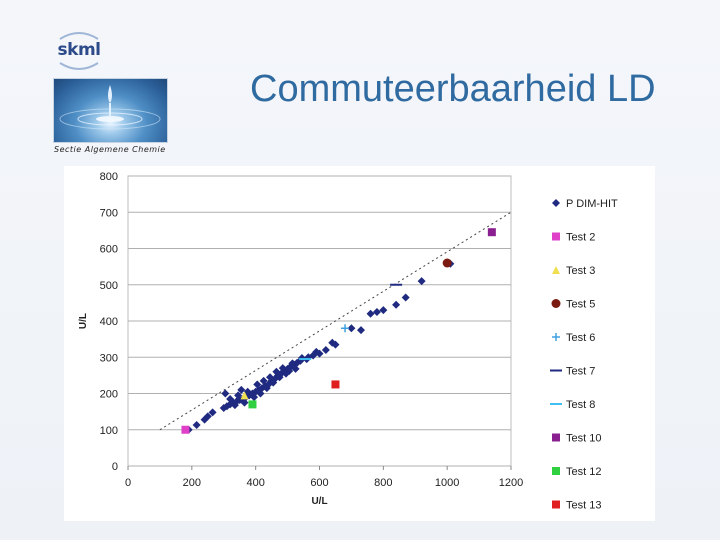 Image resolution: width=720 pixels, height=540 pixels. I want to click on legend-item: Test 2, so click(573, 238).